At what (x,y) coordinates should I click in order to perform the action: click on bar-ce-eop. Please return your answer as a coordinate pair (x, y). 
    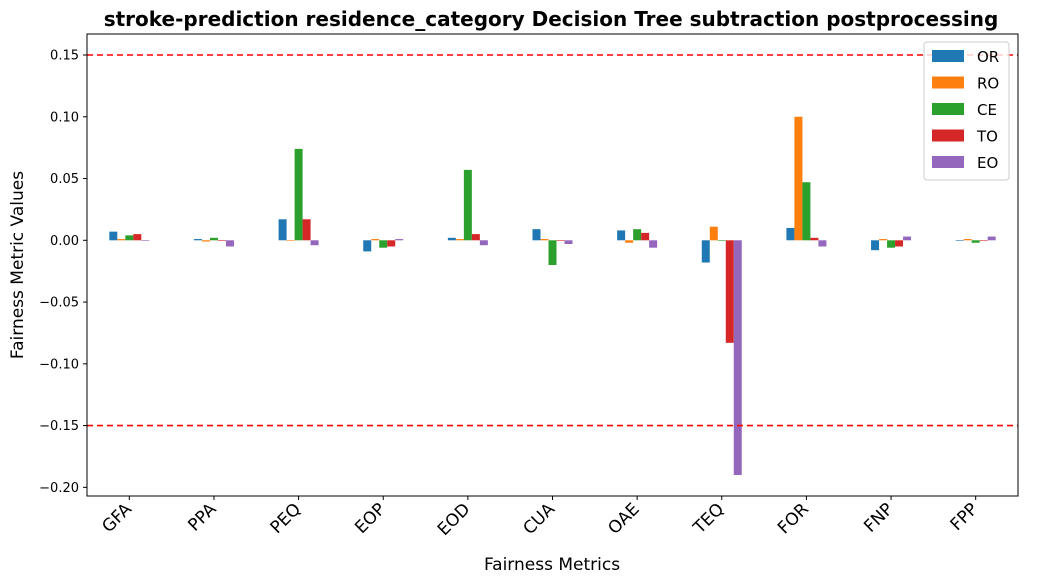
    Looking at the image, I should click on (383, 244).